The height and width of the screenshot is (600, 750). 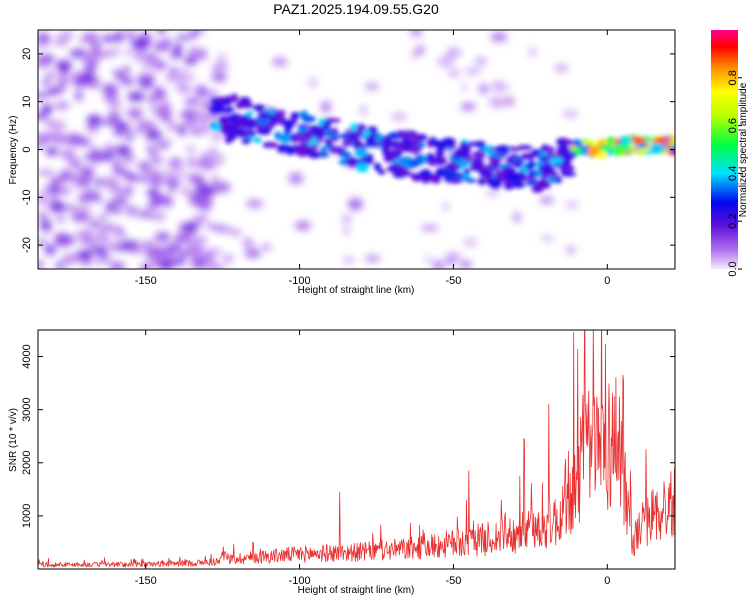 What do you see at coordinates (27, 356) in the screenshot?
I see `y-tick-label: 4000` at bounding box center [27, 356].